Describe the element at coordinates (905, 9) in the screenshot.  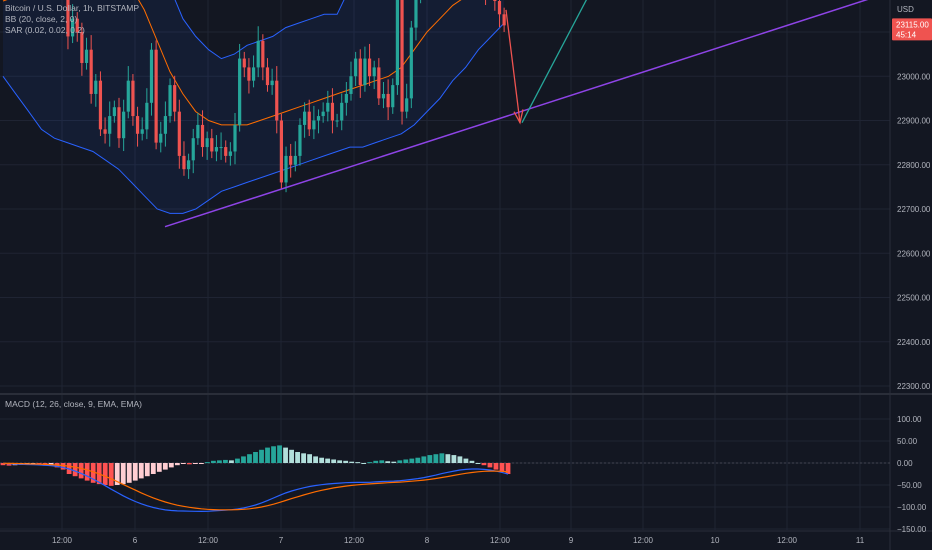
I see `currency-label: USD` at that location.